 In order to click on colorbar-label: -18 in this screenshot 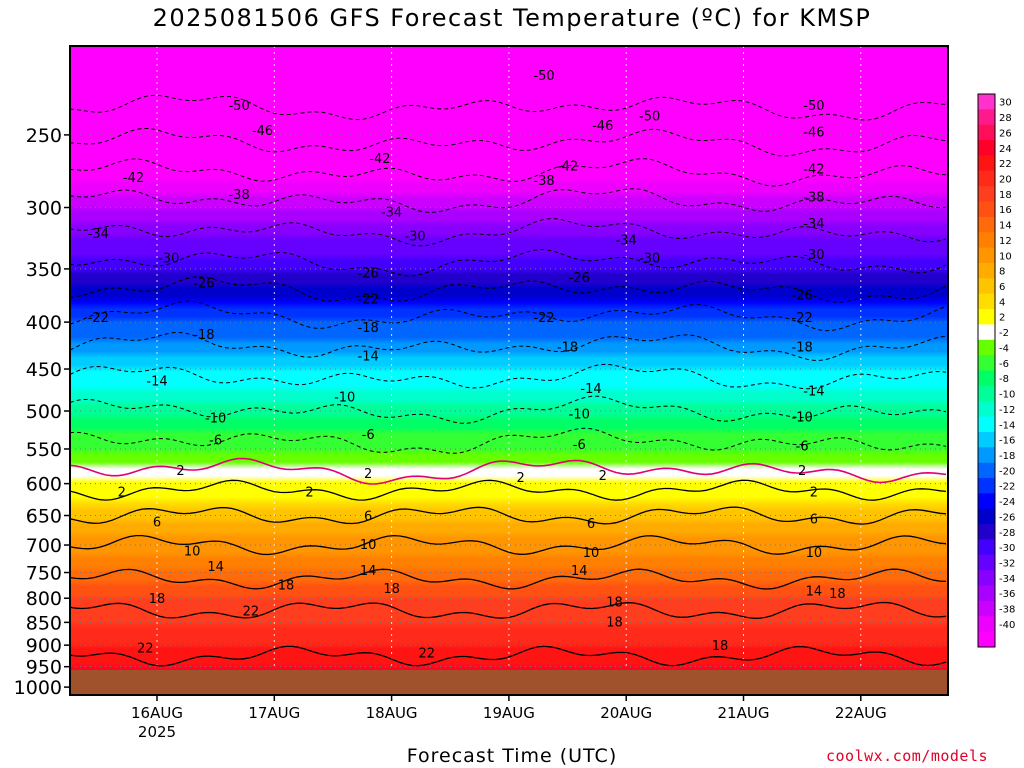, I will do `click(1007, 456)`.